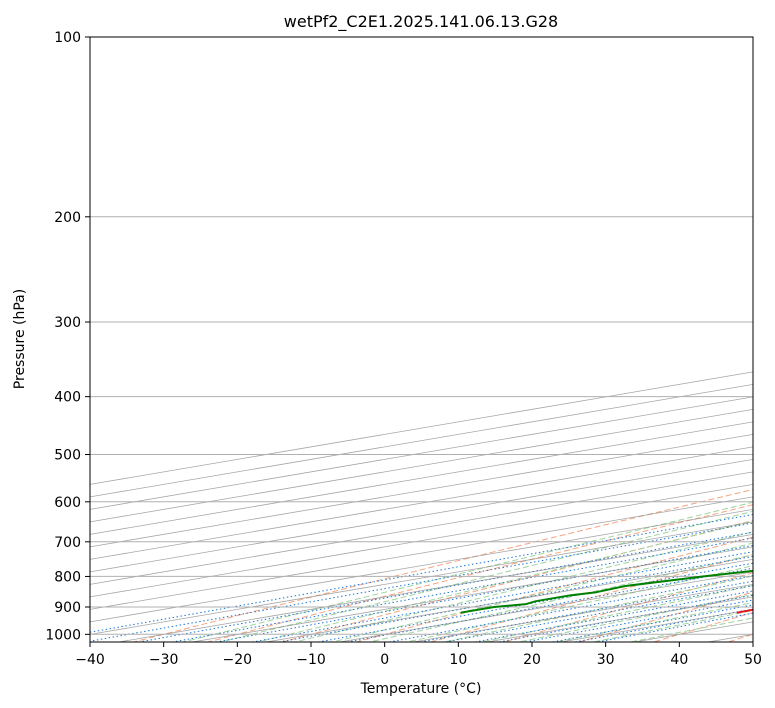 The height and width of the screenshot is (708, 775). I want to click on x-axis: −40 −30 −20 −10 0 10 20 30 40 50, so click(418, 655).